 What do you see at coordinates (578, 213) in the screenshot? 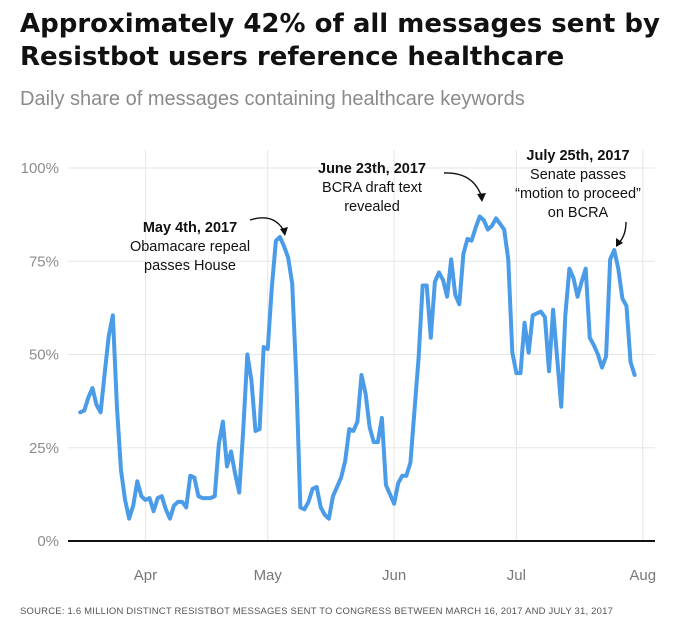
I see `annotation-july-line-3: on BCRA` at bounding box center [578, 213].